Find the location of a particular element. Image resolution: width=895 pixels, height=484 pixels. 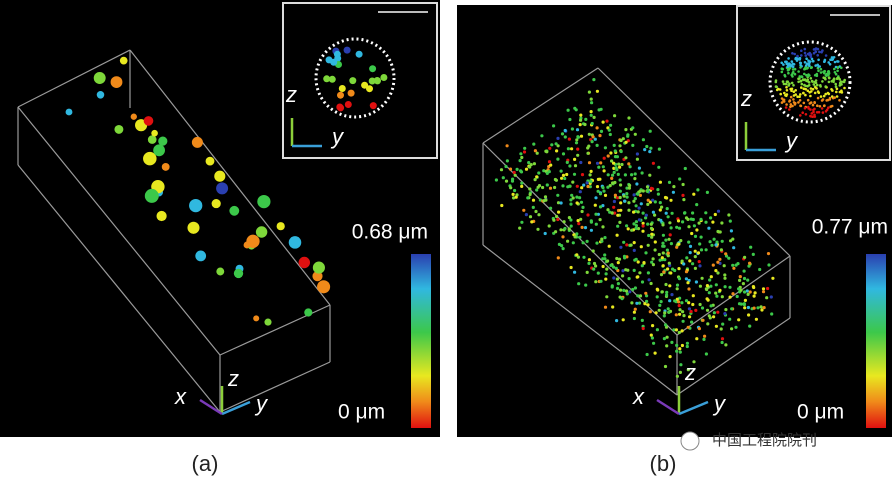

colorbar is located at coordinates (421, 341).